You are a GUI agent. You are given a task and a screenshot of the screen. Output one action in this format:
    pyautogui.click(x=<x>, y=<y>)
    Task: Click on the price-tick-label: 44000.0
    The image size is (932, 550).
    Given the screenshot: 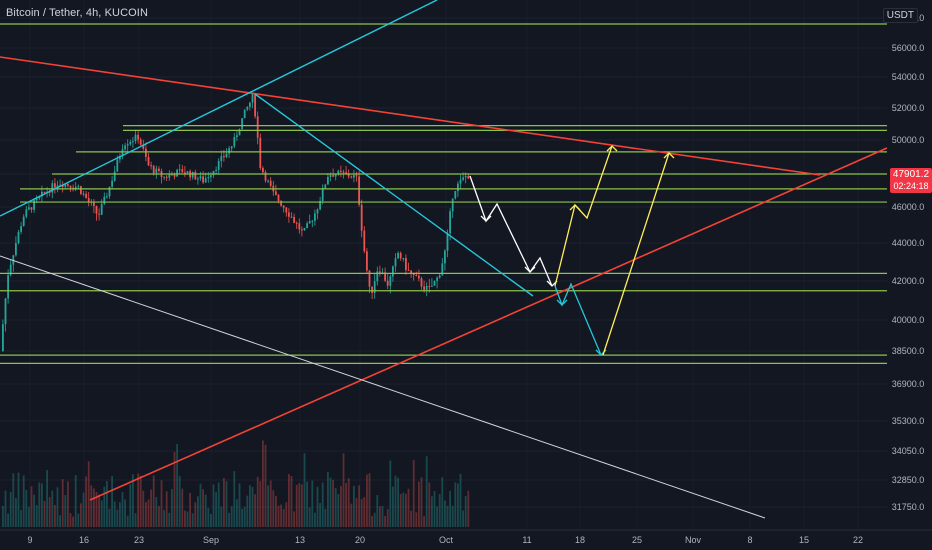 What is the action you would take?
    pyautogui.click(x=908, y=243)
    